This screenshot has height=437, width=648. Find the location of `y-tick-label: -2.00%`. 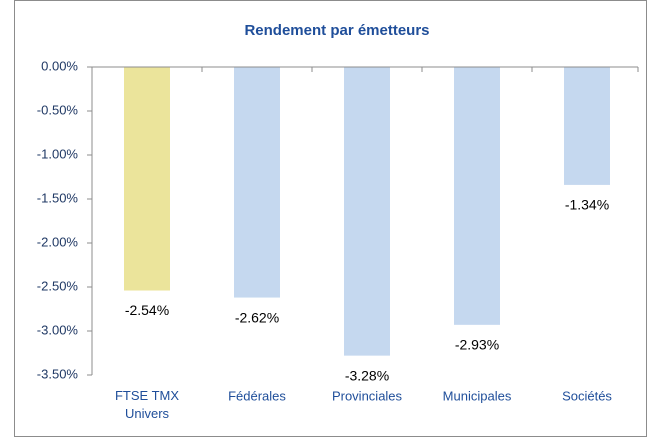

y-tick-label: -2.00% is located at coordinates (58, 241).